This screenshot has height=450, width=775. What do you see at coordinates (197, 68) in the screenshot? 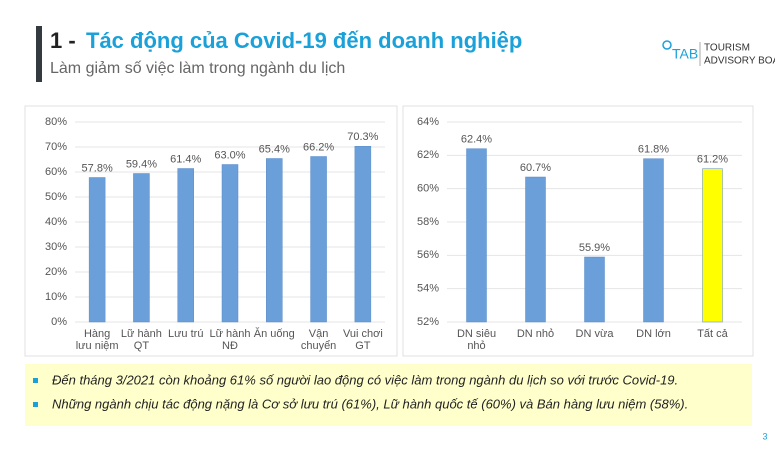
I see `slide-subtitle: Làm giảm số việc làm trong ngành du lịch` at bounding box center [197, 68].